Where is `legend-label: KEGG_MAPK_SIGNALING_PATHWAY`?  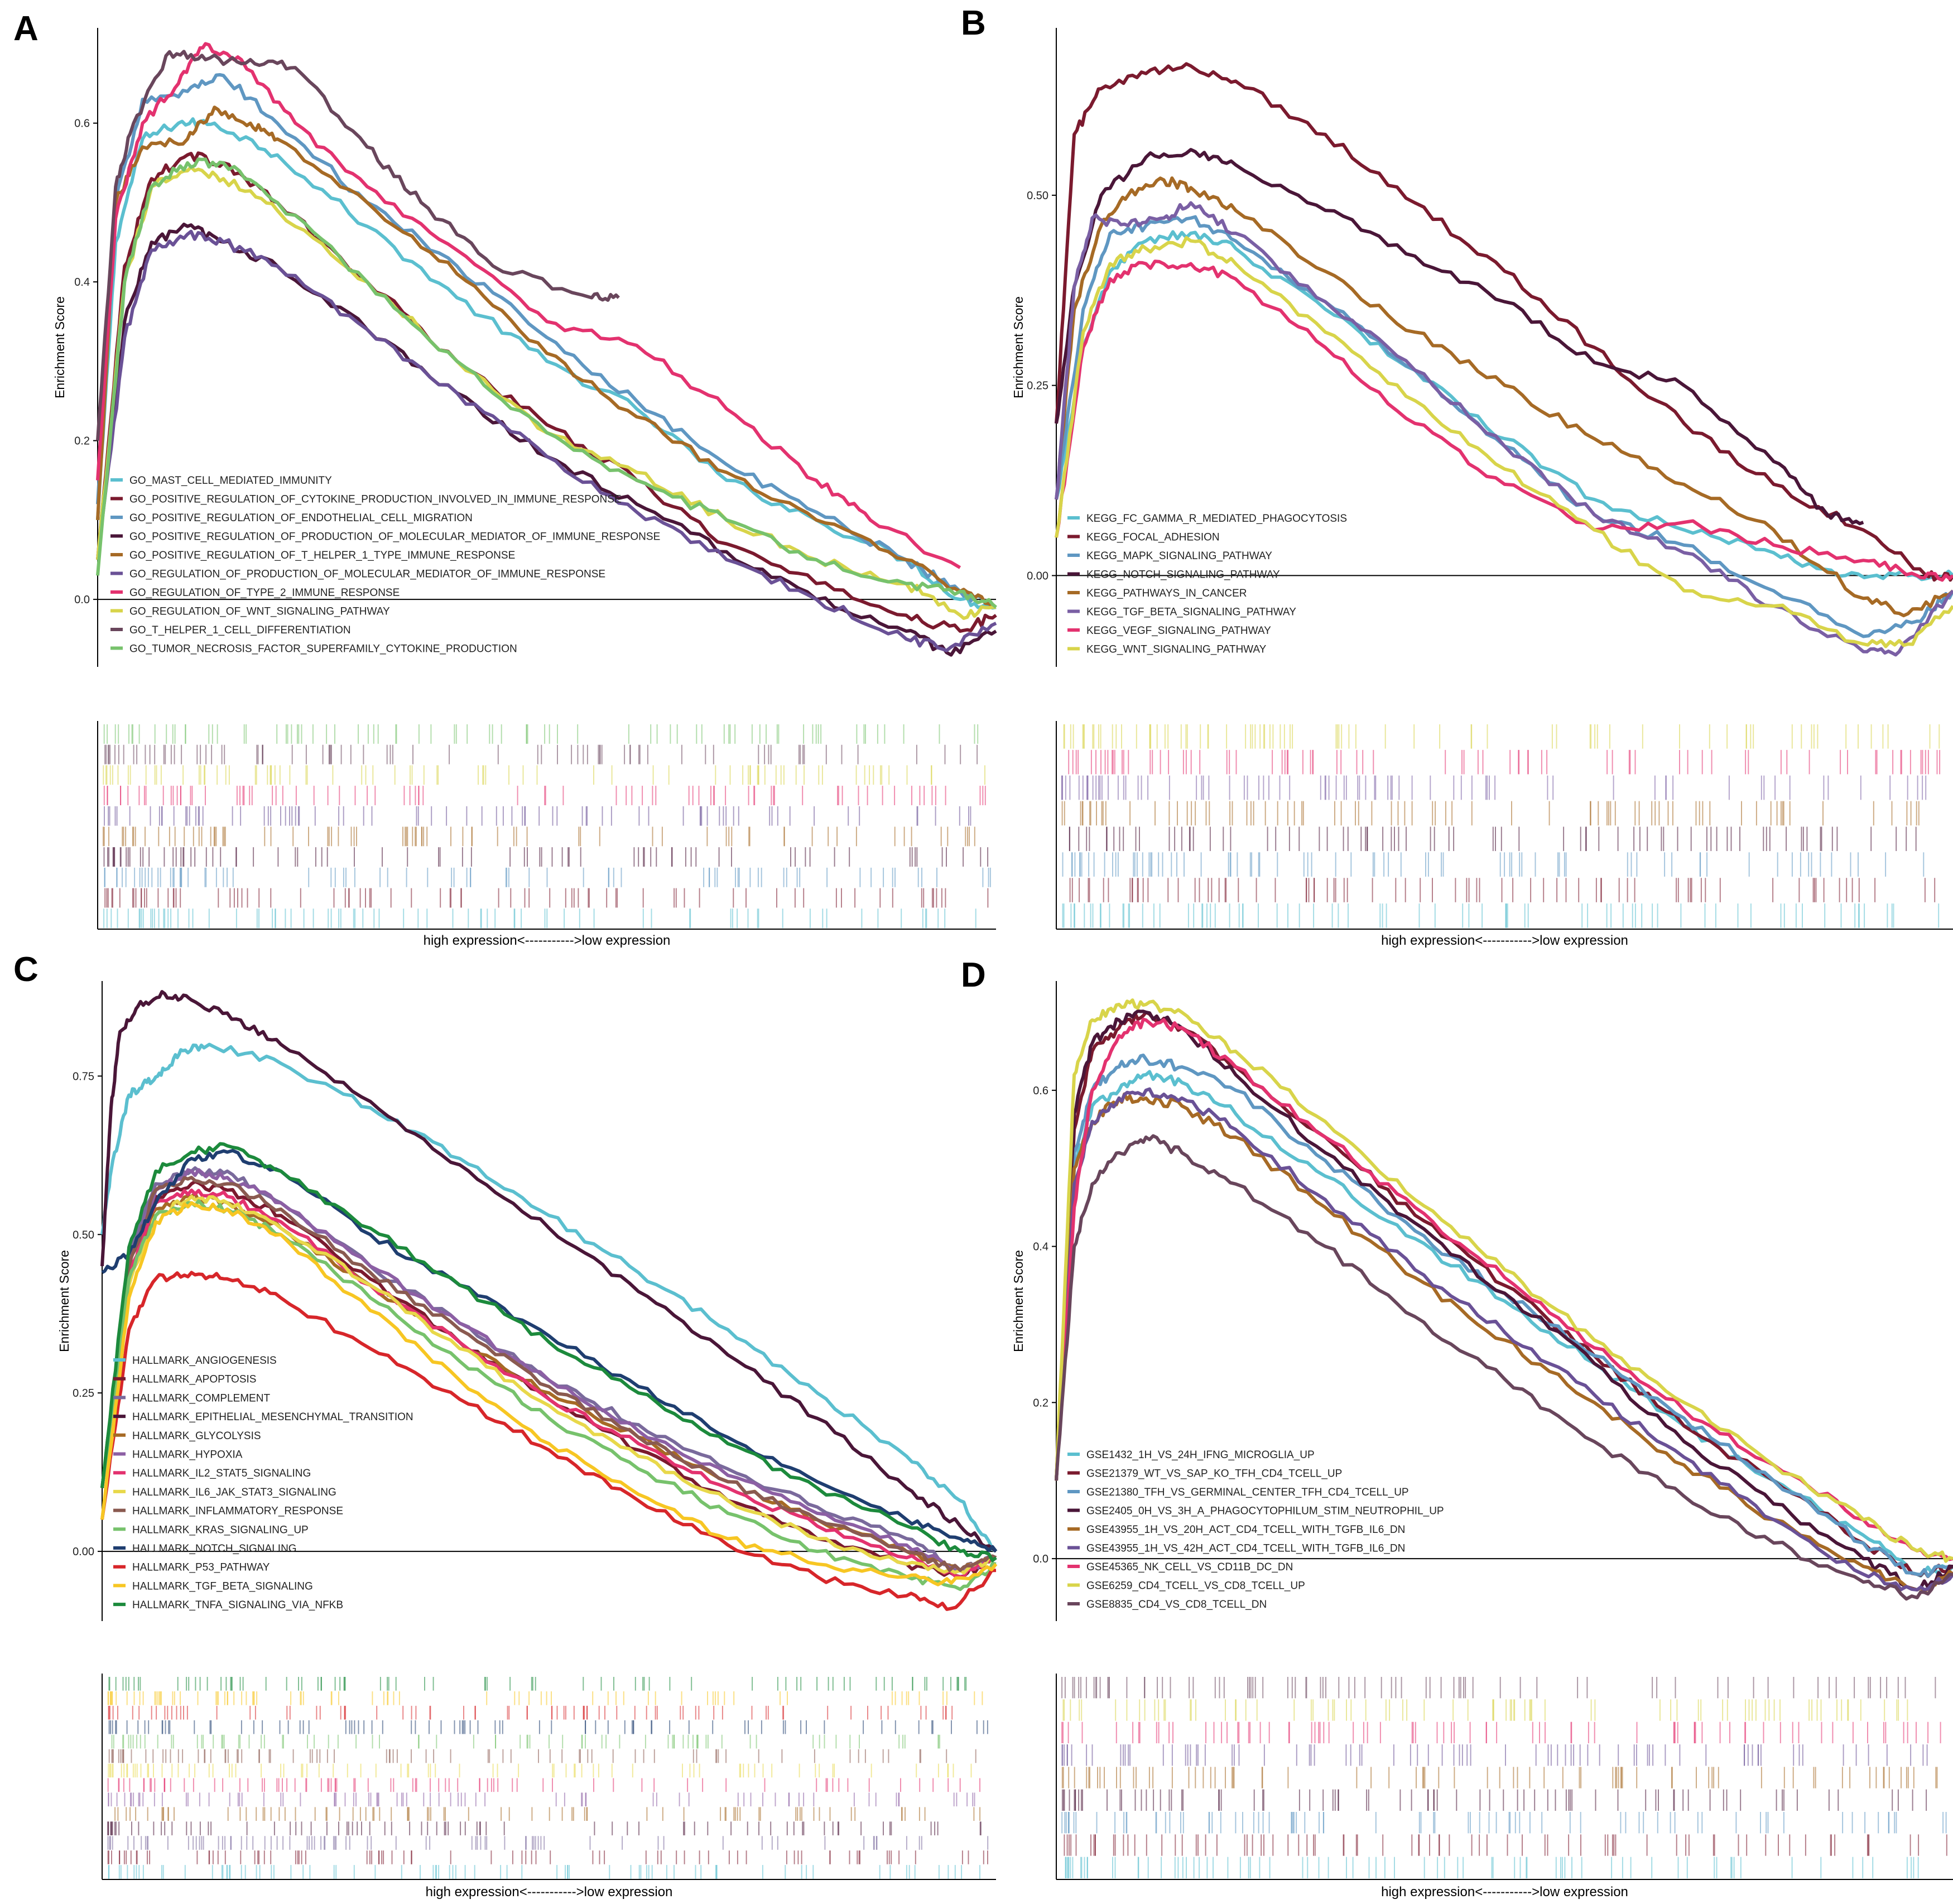 legend-label: KEGG_MAPK_SIGNALING_PATHWAY is located at coordinates (1179, 556).